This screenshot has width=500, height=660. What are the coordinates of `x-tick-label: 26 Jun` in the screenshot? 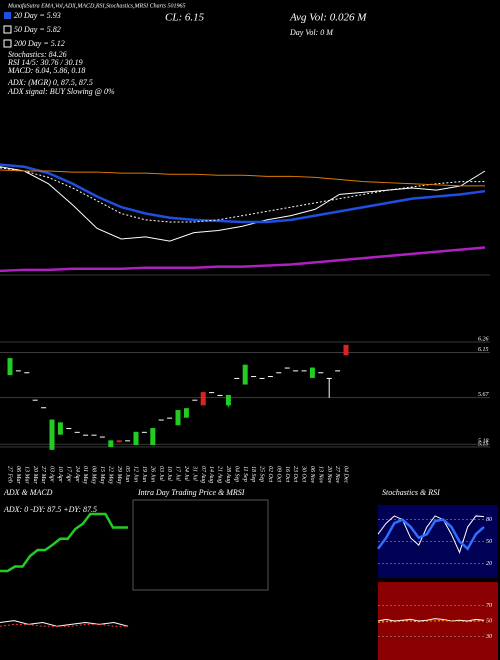 It's located at (152, 474).